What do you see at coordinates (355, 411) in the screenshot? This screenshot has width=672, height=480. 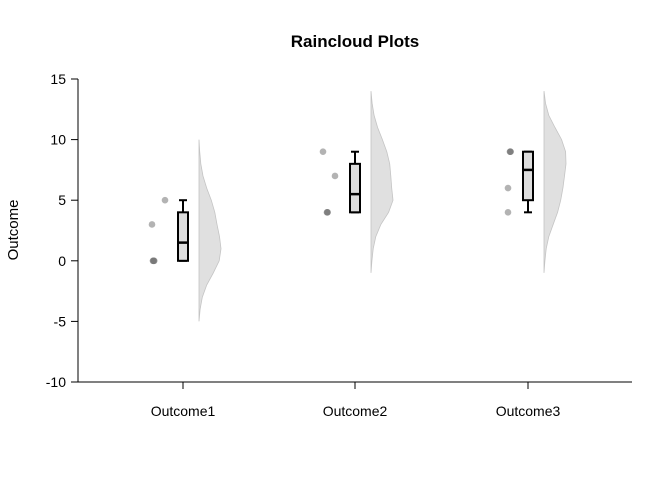 I see `x-tick-label: Outcome2` at bounding box center [355, 411].